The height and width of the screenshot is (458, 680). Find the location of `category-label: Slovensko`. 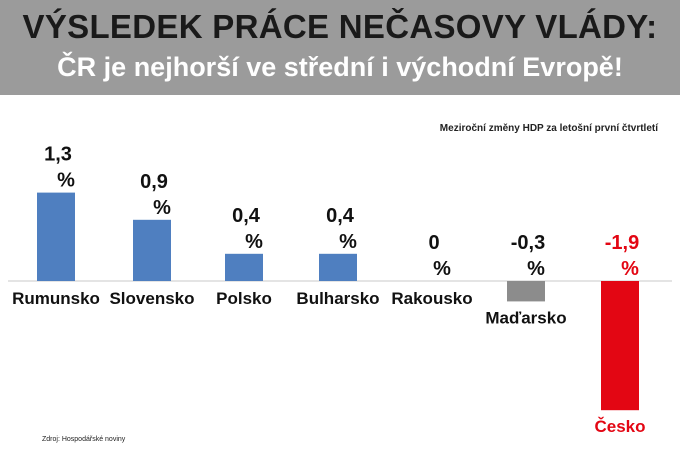

category-label: Slovensko is located at coordinates (151, 298).